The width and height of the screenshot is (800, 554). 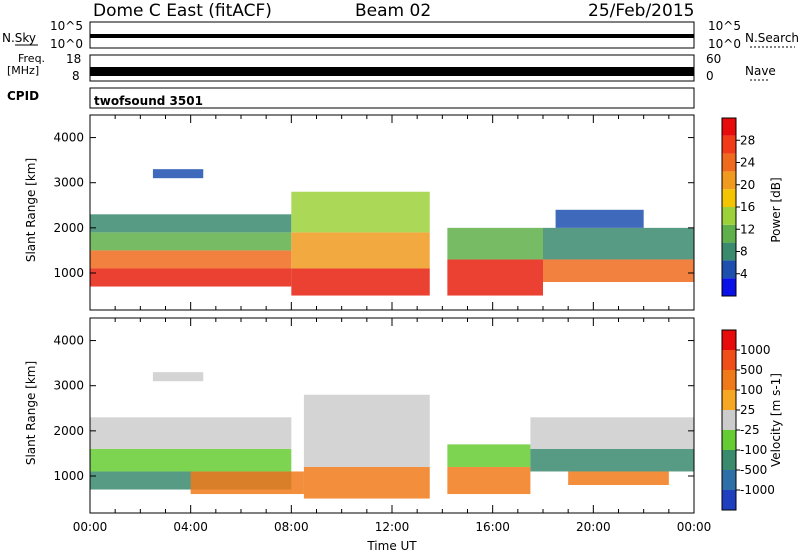 What do you see at coordinates (392, 98) in the screenshot?
I see `cpid-strip` at bounding box center [392, 98].